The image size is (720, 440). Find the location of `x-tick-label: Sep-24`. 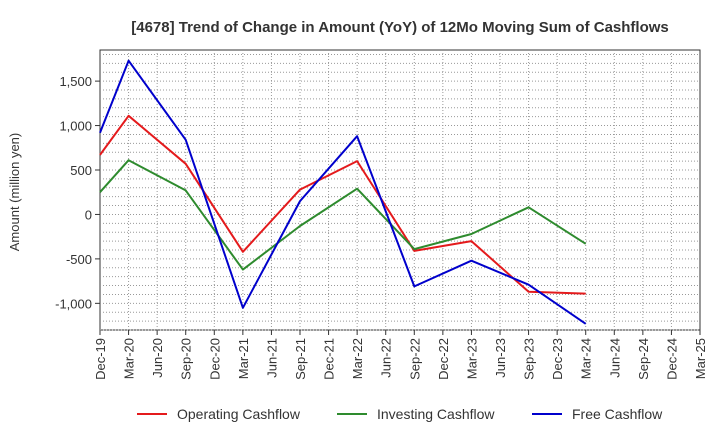

x-tick-label: Sep-24 is located at coordinates (643, 359).